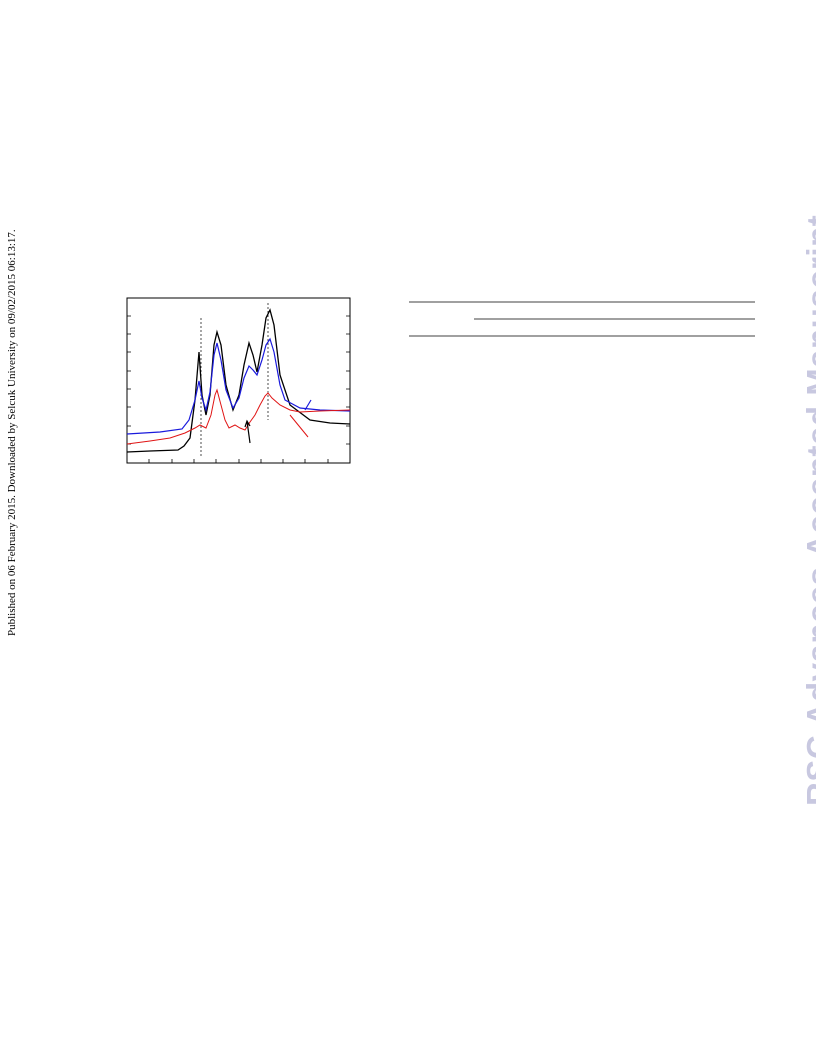 This screenshot has width=816, height=1056. I want to click on figure, so click(238, 380).